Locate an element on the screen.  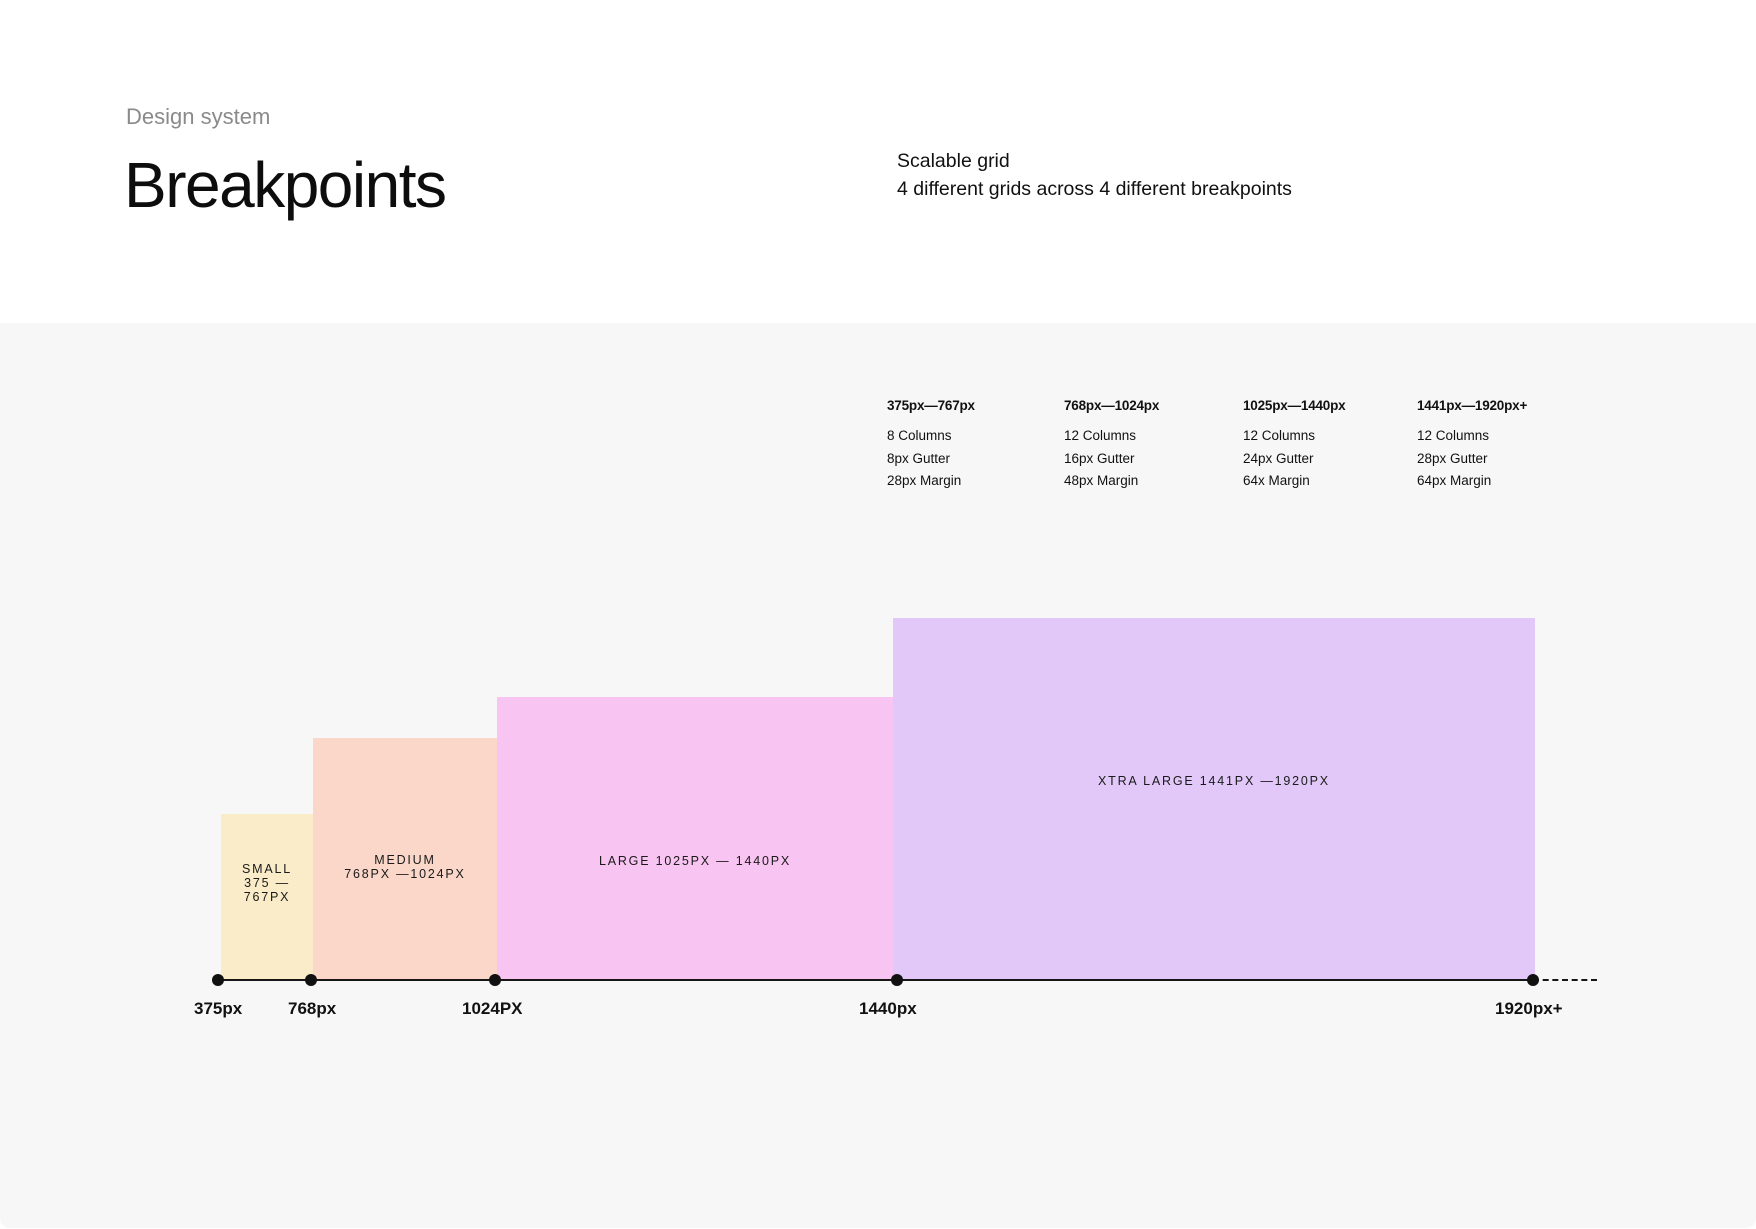
eyebrow-label: Design system is located at coordinates (198, 116).